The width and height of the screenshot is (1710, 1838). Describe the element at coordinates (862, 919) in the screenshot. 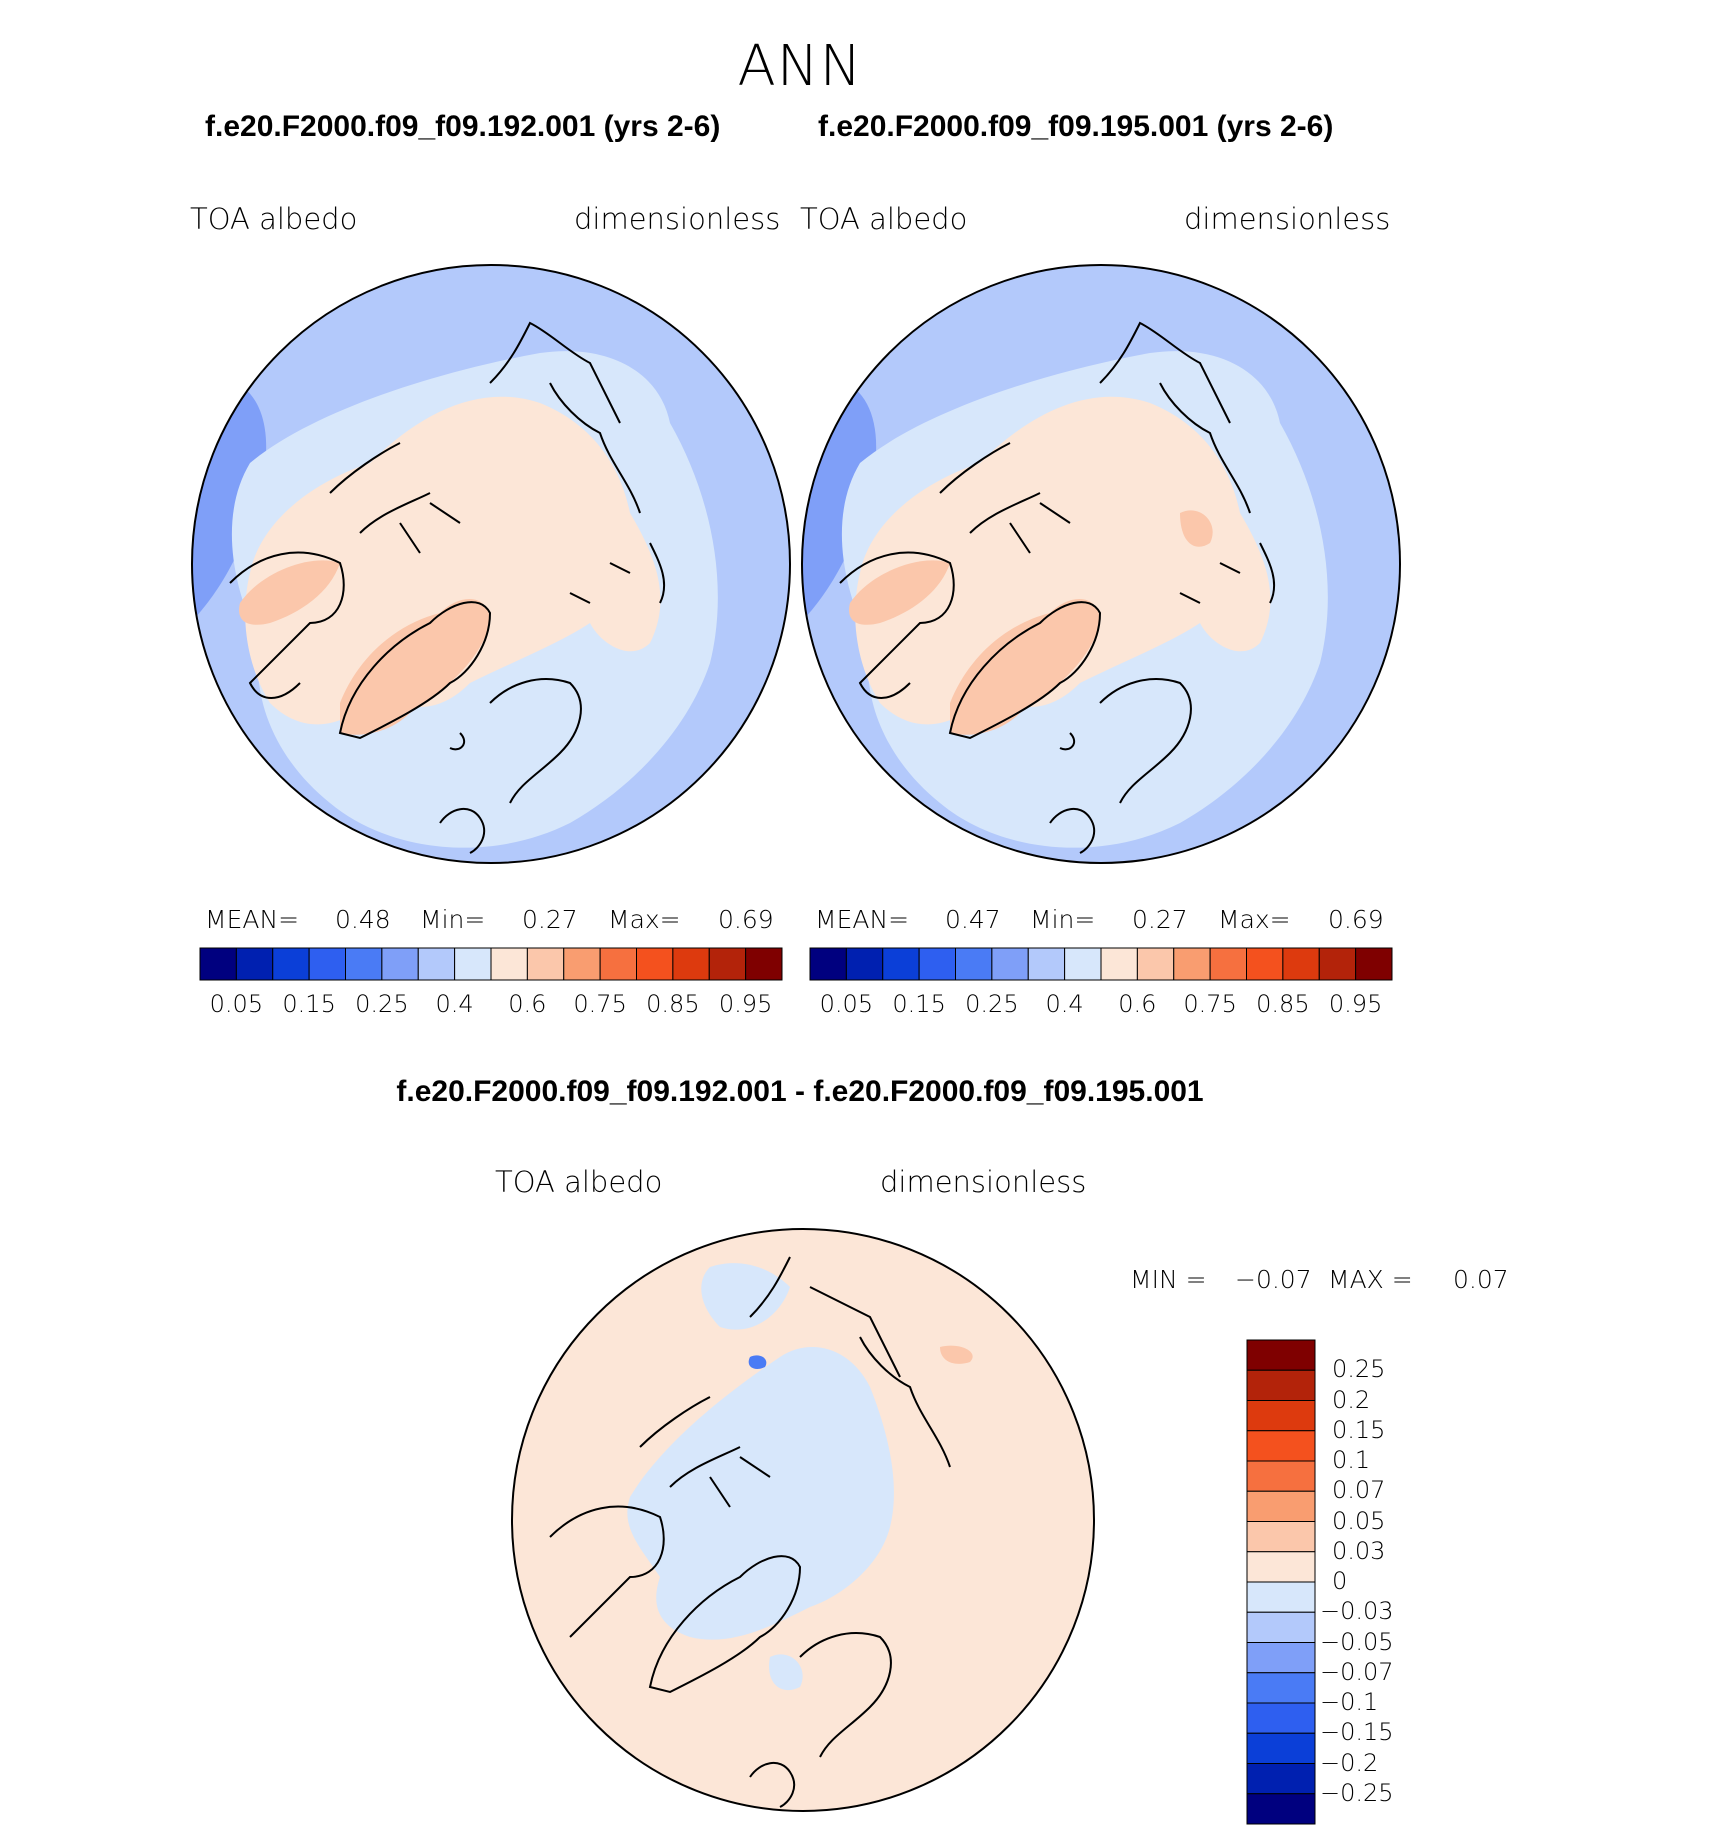

I see `panel2-mean-label: MEAN=` at that location.